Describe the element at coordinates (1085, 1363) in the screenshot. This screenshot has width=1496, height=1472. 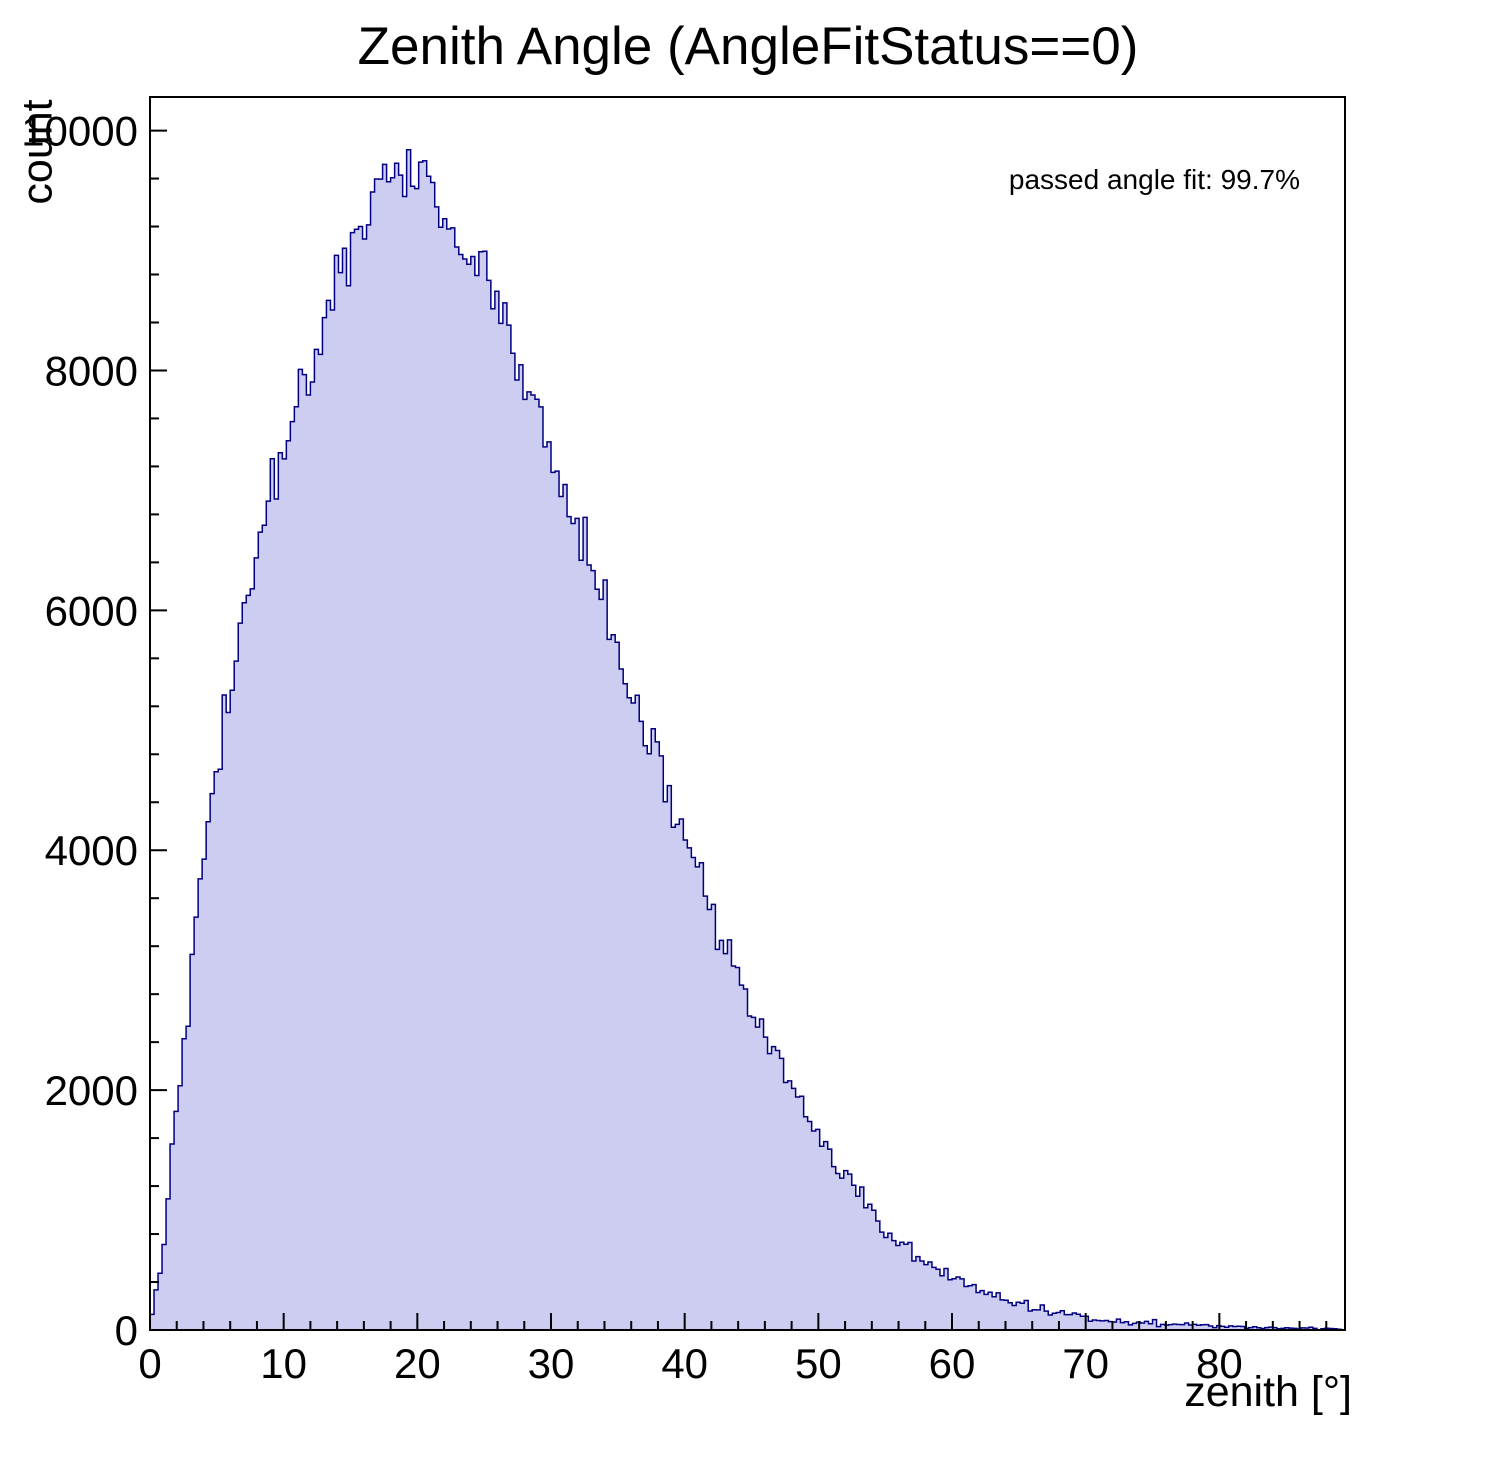
I see `x-tick-label: 70` at that location.